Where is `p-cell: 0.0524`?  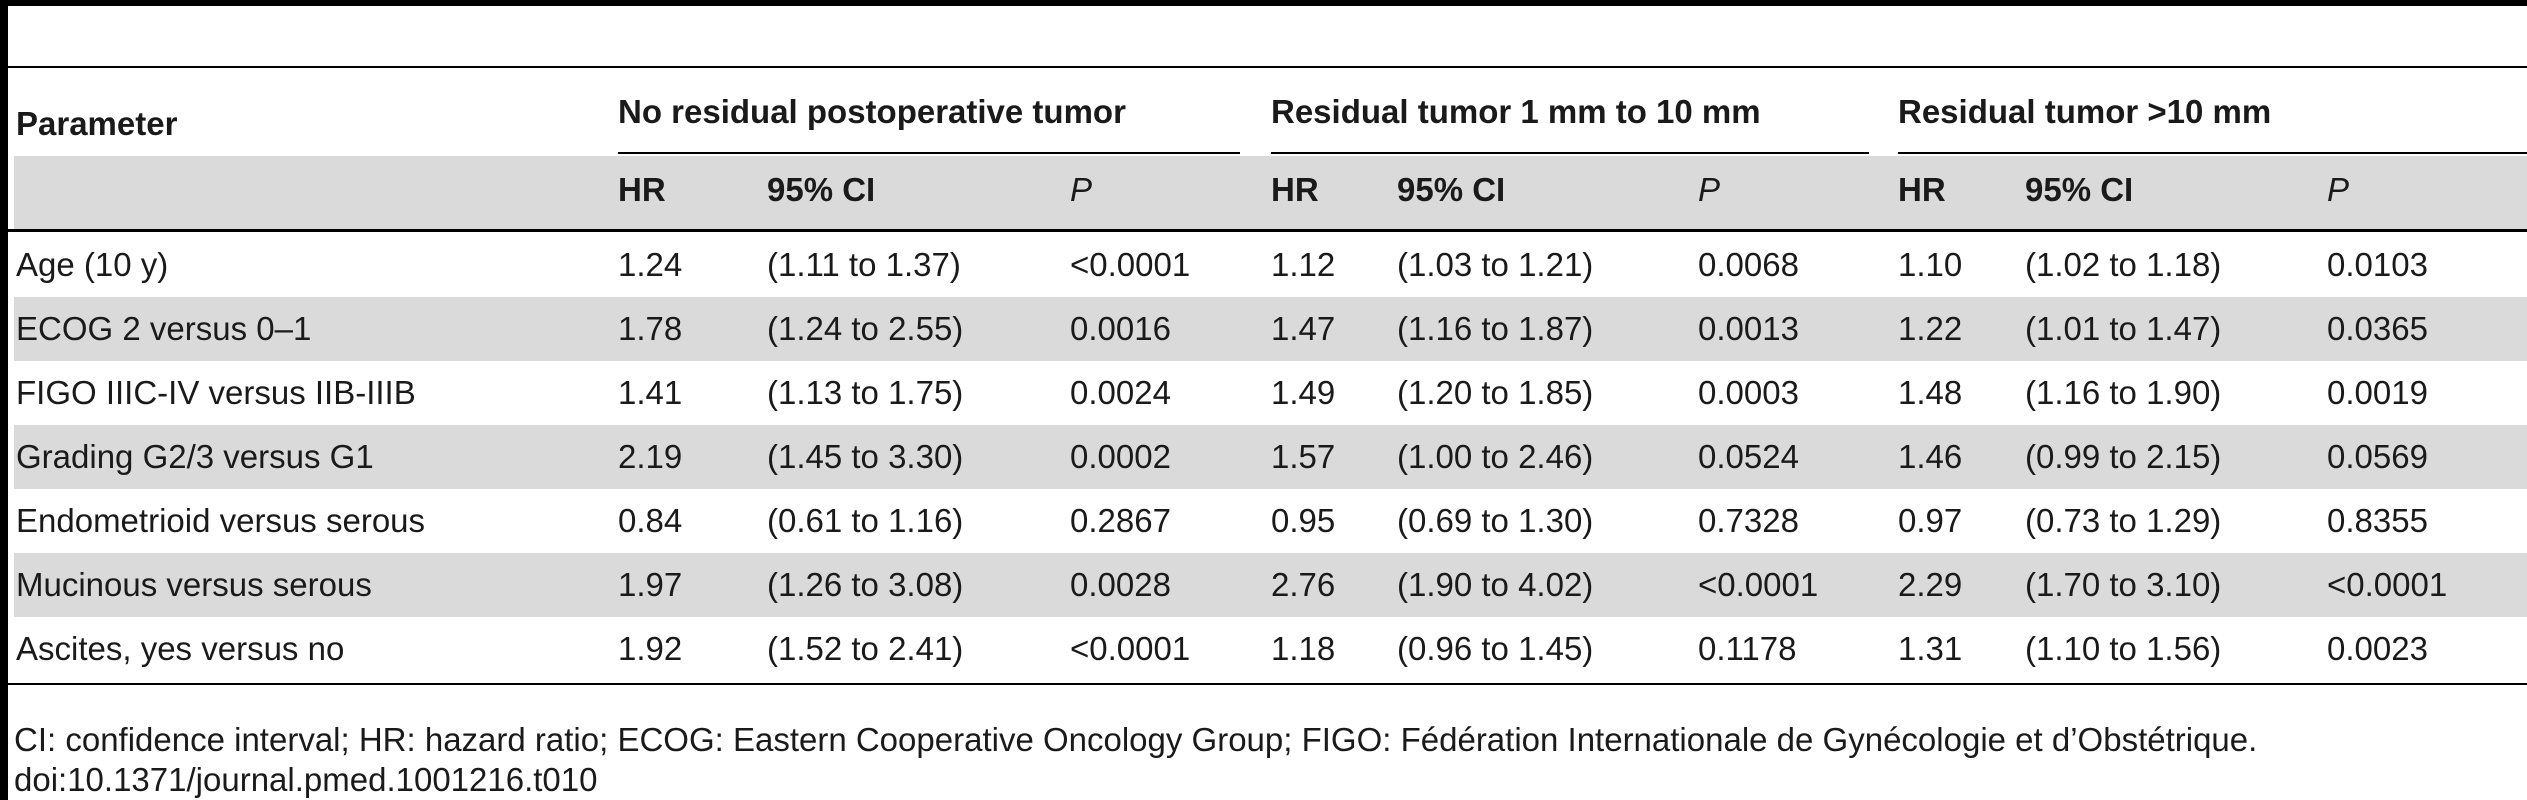 p-cell: 0.0524 is located at coordinates (1748, 456).